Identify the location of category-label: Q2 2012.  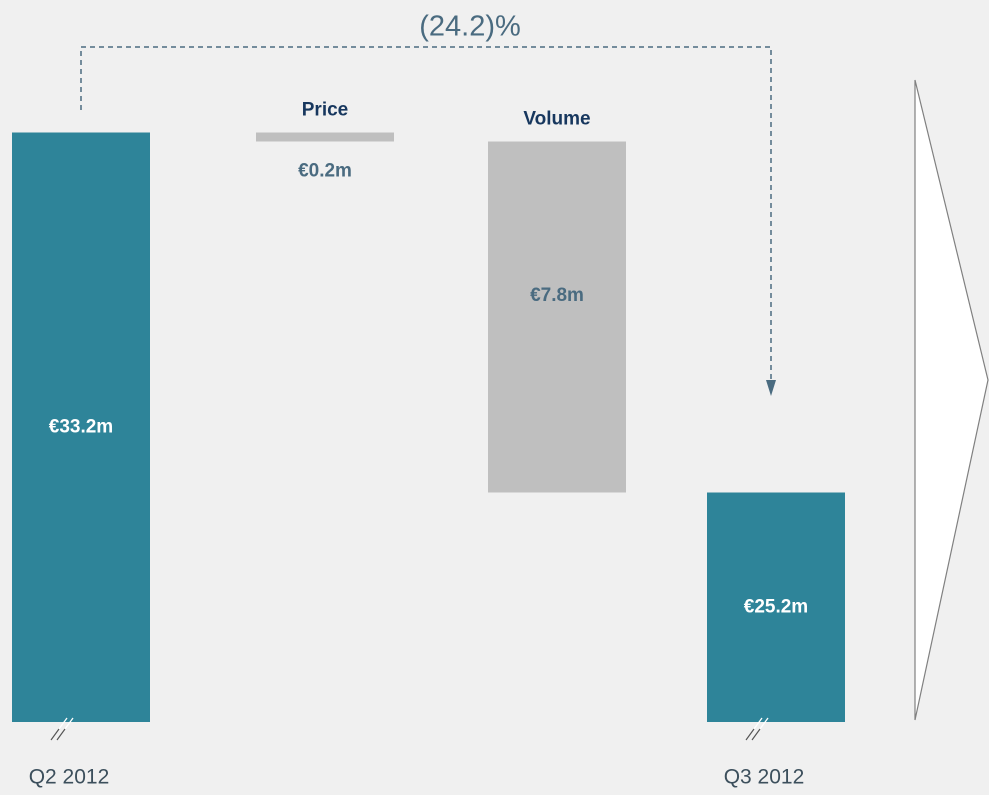
(69, 777).